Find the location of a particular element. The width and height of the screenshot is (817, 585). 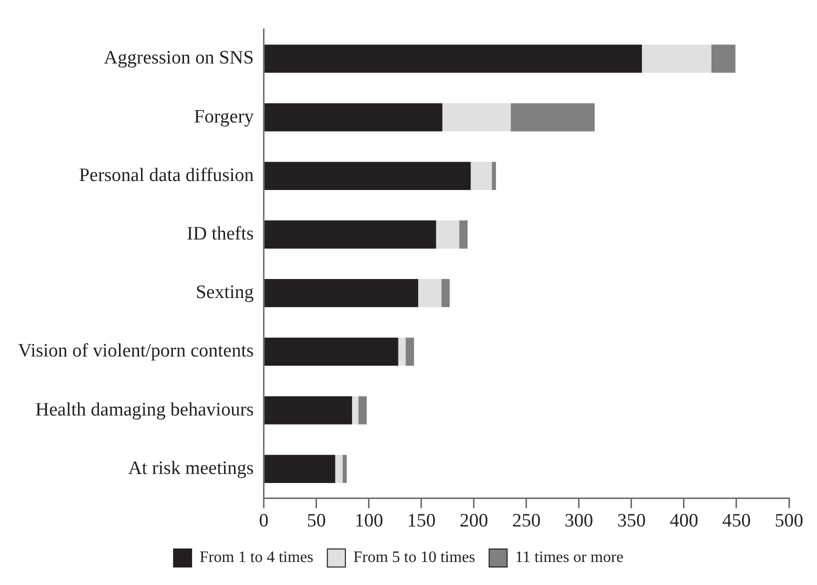

y-tick-label: Personal data diffusion is located at coordinates (166, 175).